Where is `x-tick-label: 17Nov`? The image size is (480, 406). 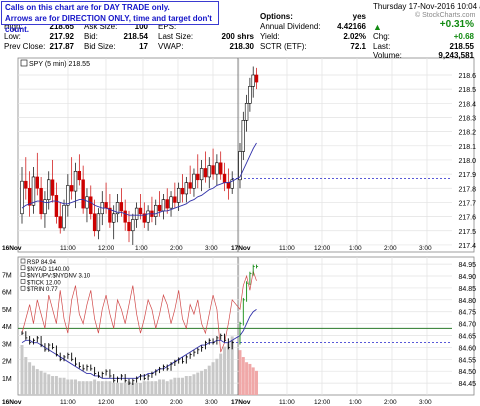
x-tick-label: 17Nov is located at coordinates (241, 248).